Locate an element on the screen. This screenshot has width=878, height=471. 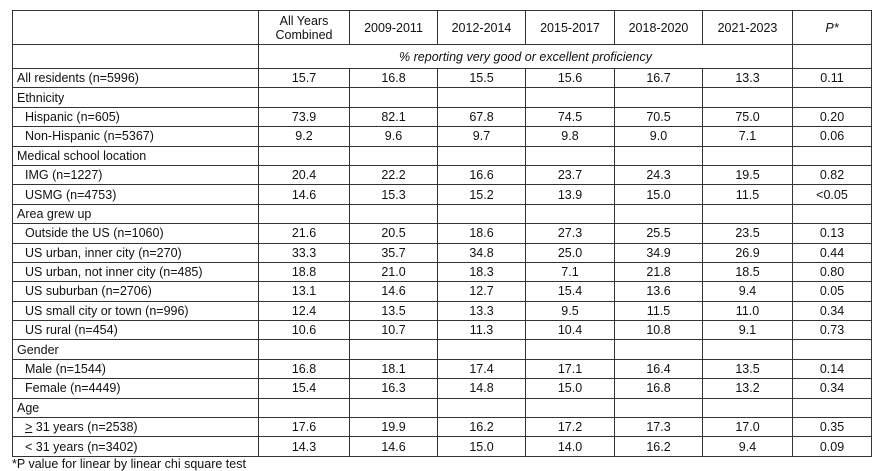
row-label: Gender is located at coordinates (135, 349).